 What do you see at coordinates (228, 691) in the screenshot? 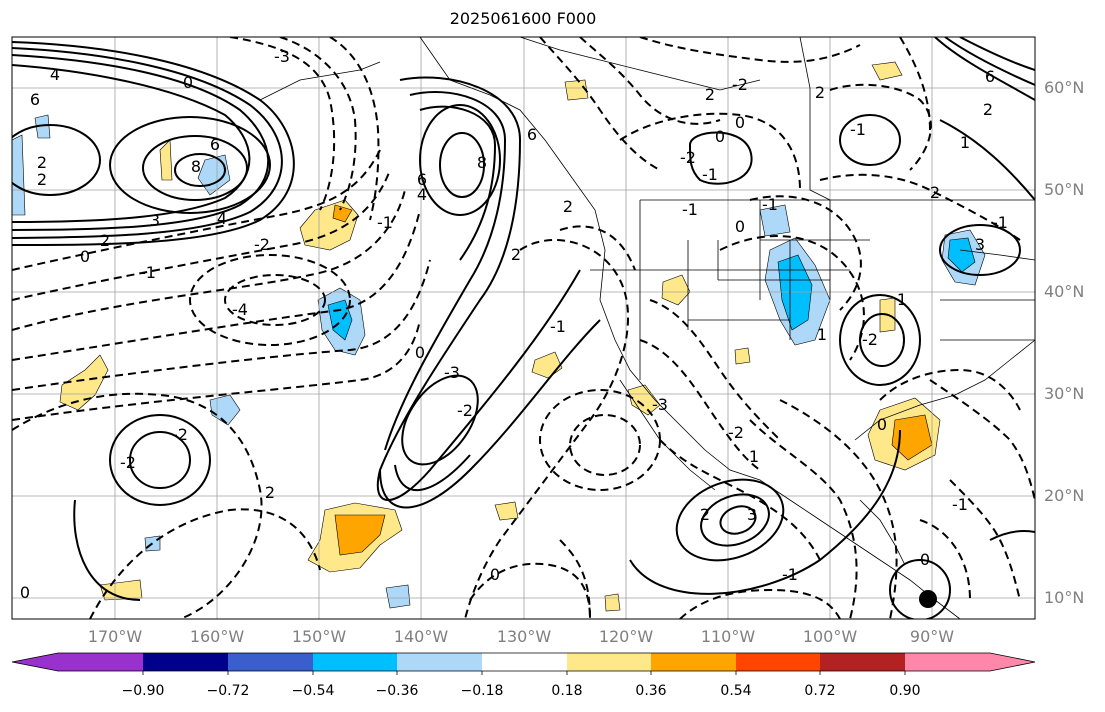
I see `colorbar-tick: −0.72` at bounding box center [228, 691].